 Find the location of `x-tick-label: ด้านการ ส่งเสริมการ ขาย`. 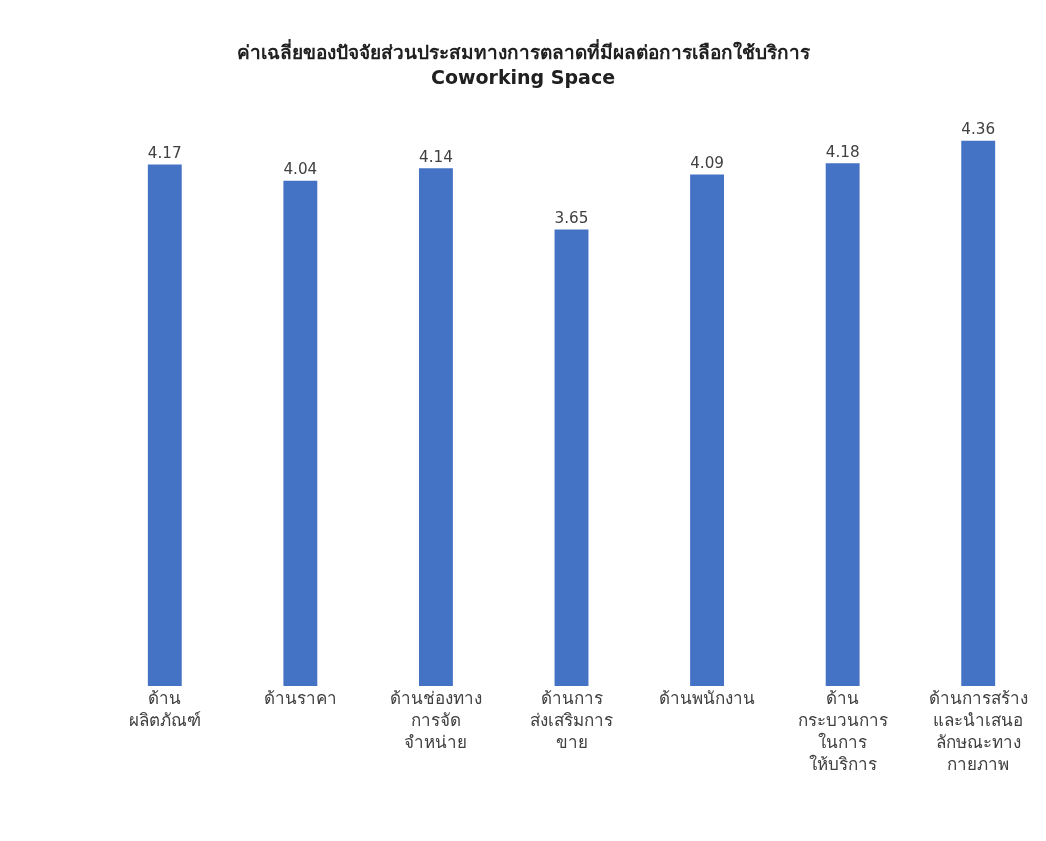

x-tick-label: ด้านการ ส่งเสริมการ ขาย is located at coordinates (571, 720).